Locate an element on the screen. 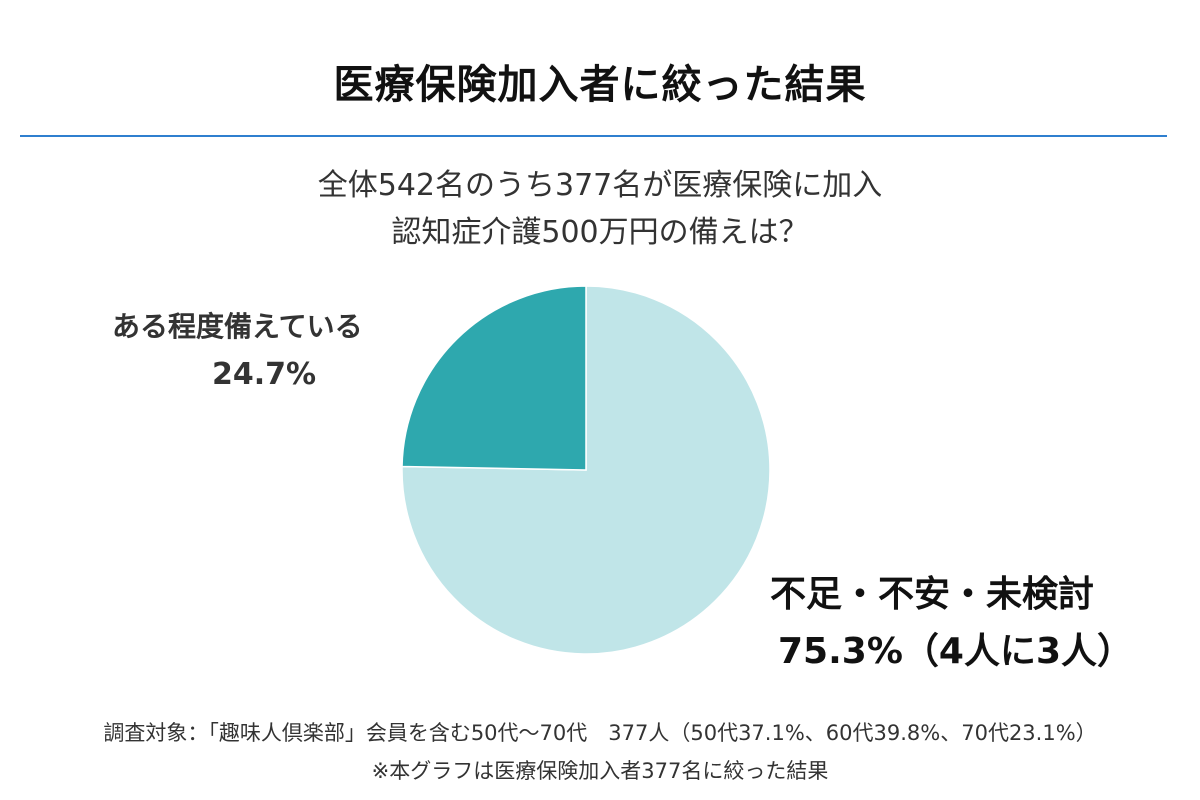 The height and width of the screenshot is (800, 1200). chart-subtitle-line1: 全体542名のうち377名が医療保険に加入 is located at coordinates (600, 185).